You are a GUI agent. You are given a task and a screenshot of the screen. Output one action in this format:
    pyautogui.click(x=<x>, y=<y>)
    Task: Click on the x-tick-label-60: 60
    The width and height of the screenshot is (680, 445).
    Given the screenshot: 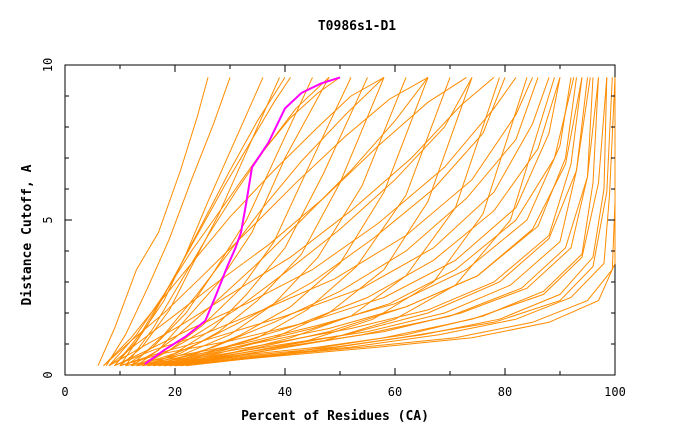 What is the action you would take?
    pyautogui.click(x=395, y=392)
    